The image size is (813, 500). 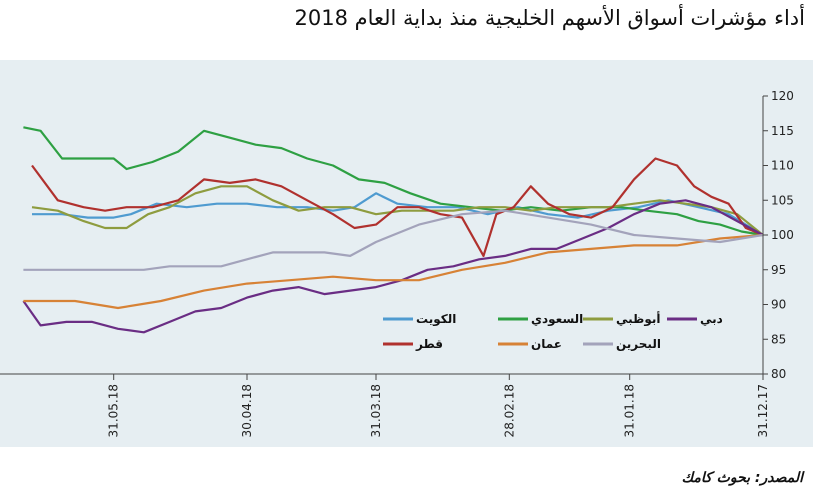 What do you see at coordinates (711, 319) in the screenshot?
I see `legend-label: دبي` at bounding box center [711, 319].